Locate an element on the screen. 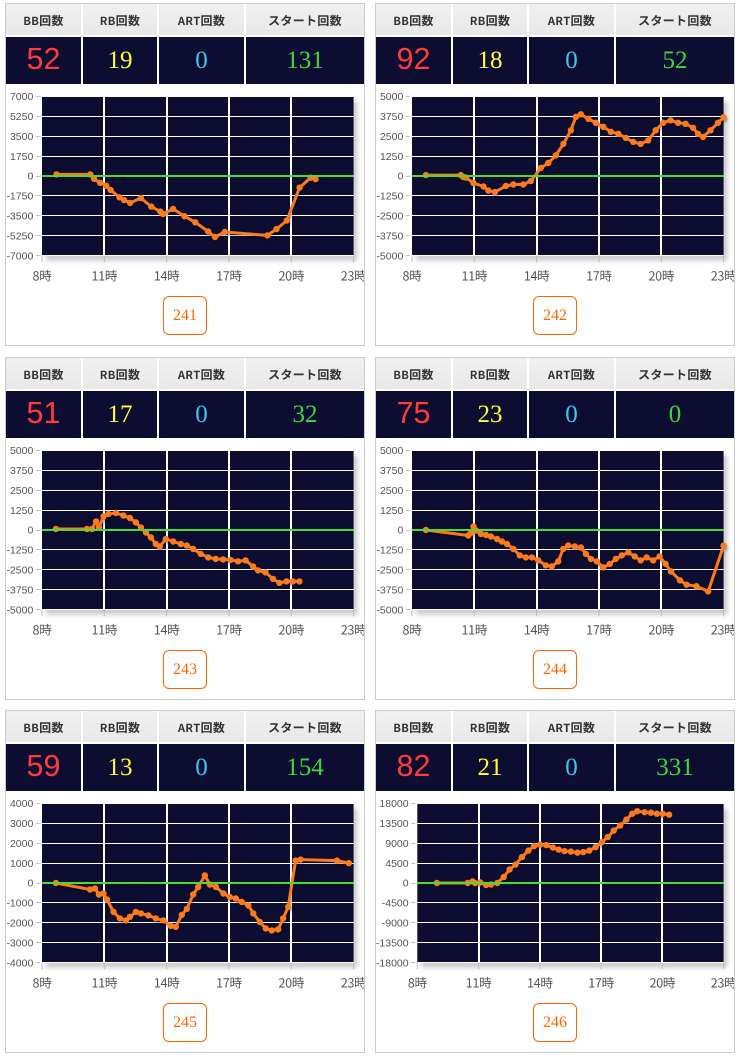  svg-text: -1000 is located at coordinates (19, 904).